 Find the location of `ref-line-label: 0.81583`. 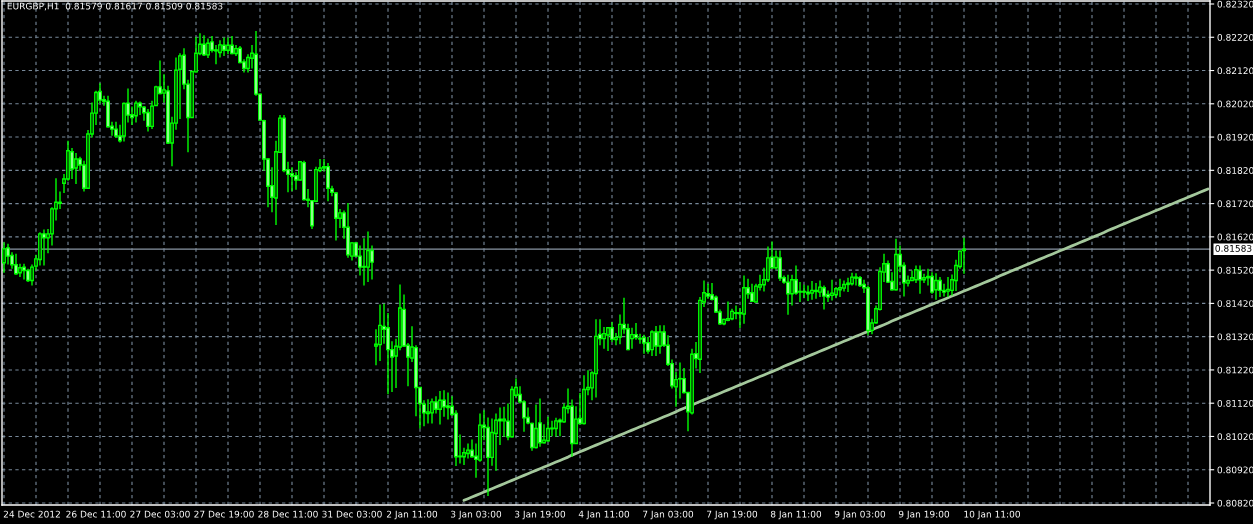

ref-line-label: 0.81583 is located at coordinates (1233, 248).